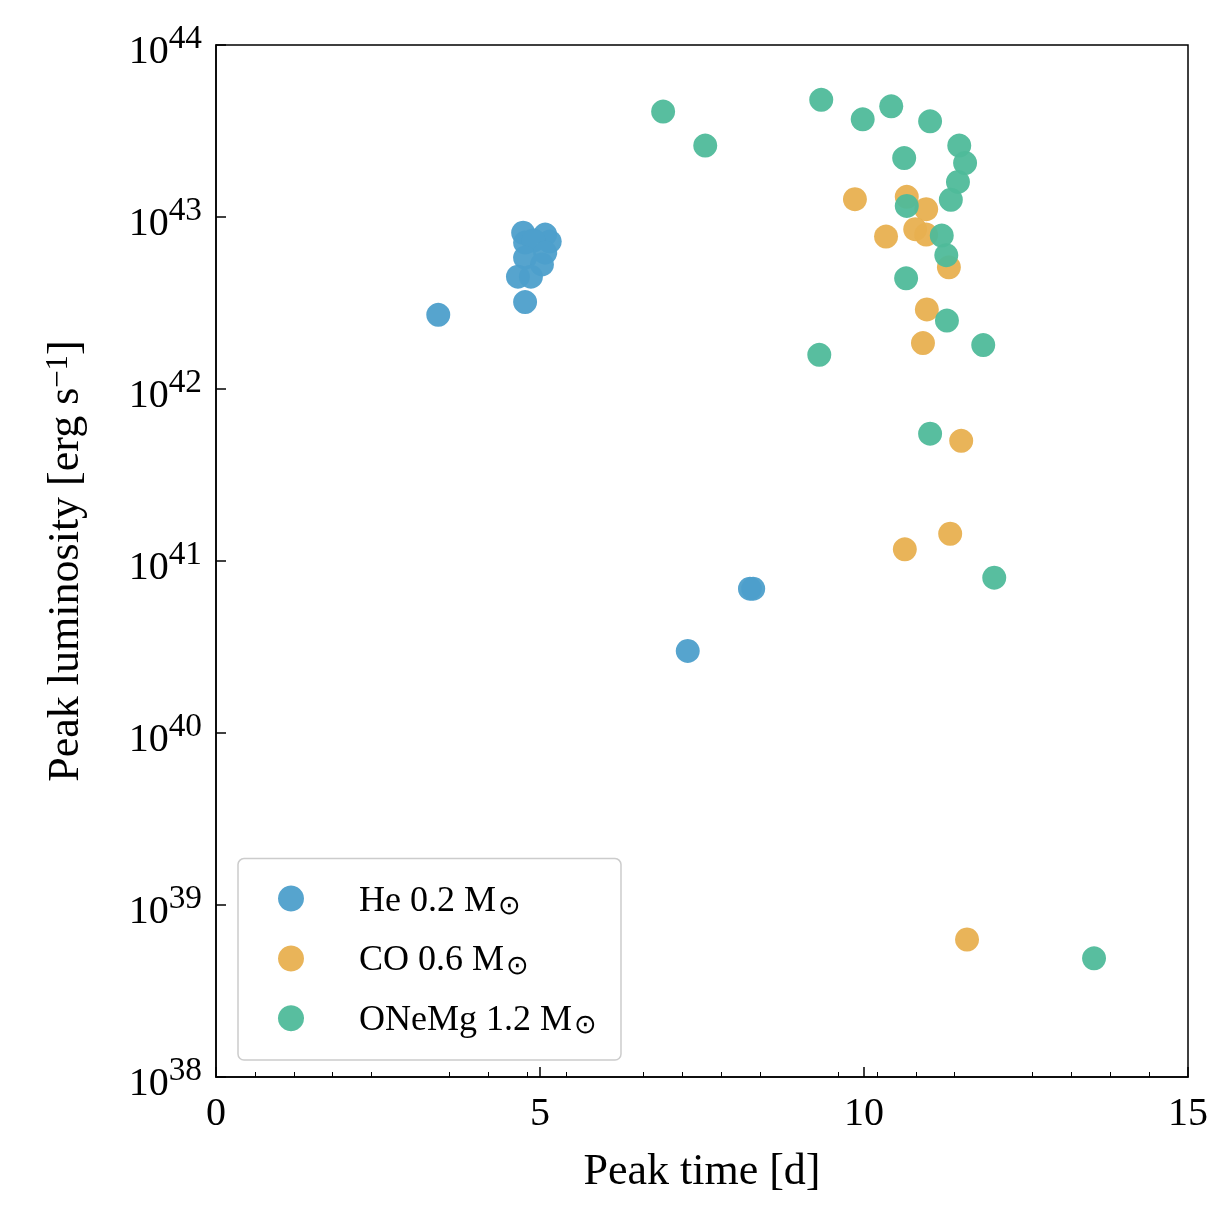  I want to click on y-tick-label: 10$^{40}$, so click(165, 733).